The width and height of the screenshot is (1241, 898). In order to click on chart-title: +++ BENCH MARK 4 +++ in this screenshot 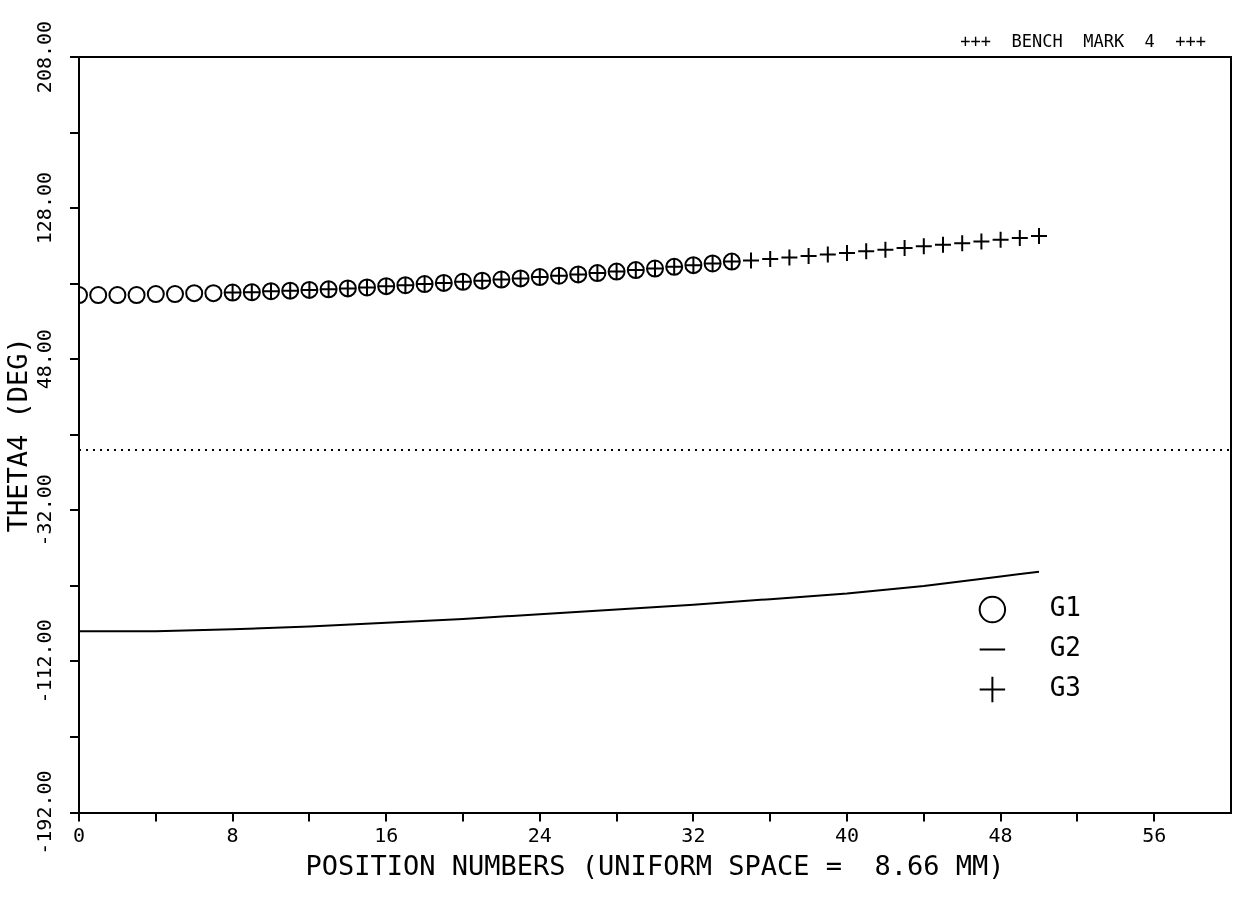, I will do `click(1083, 40)`.